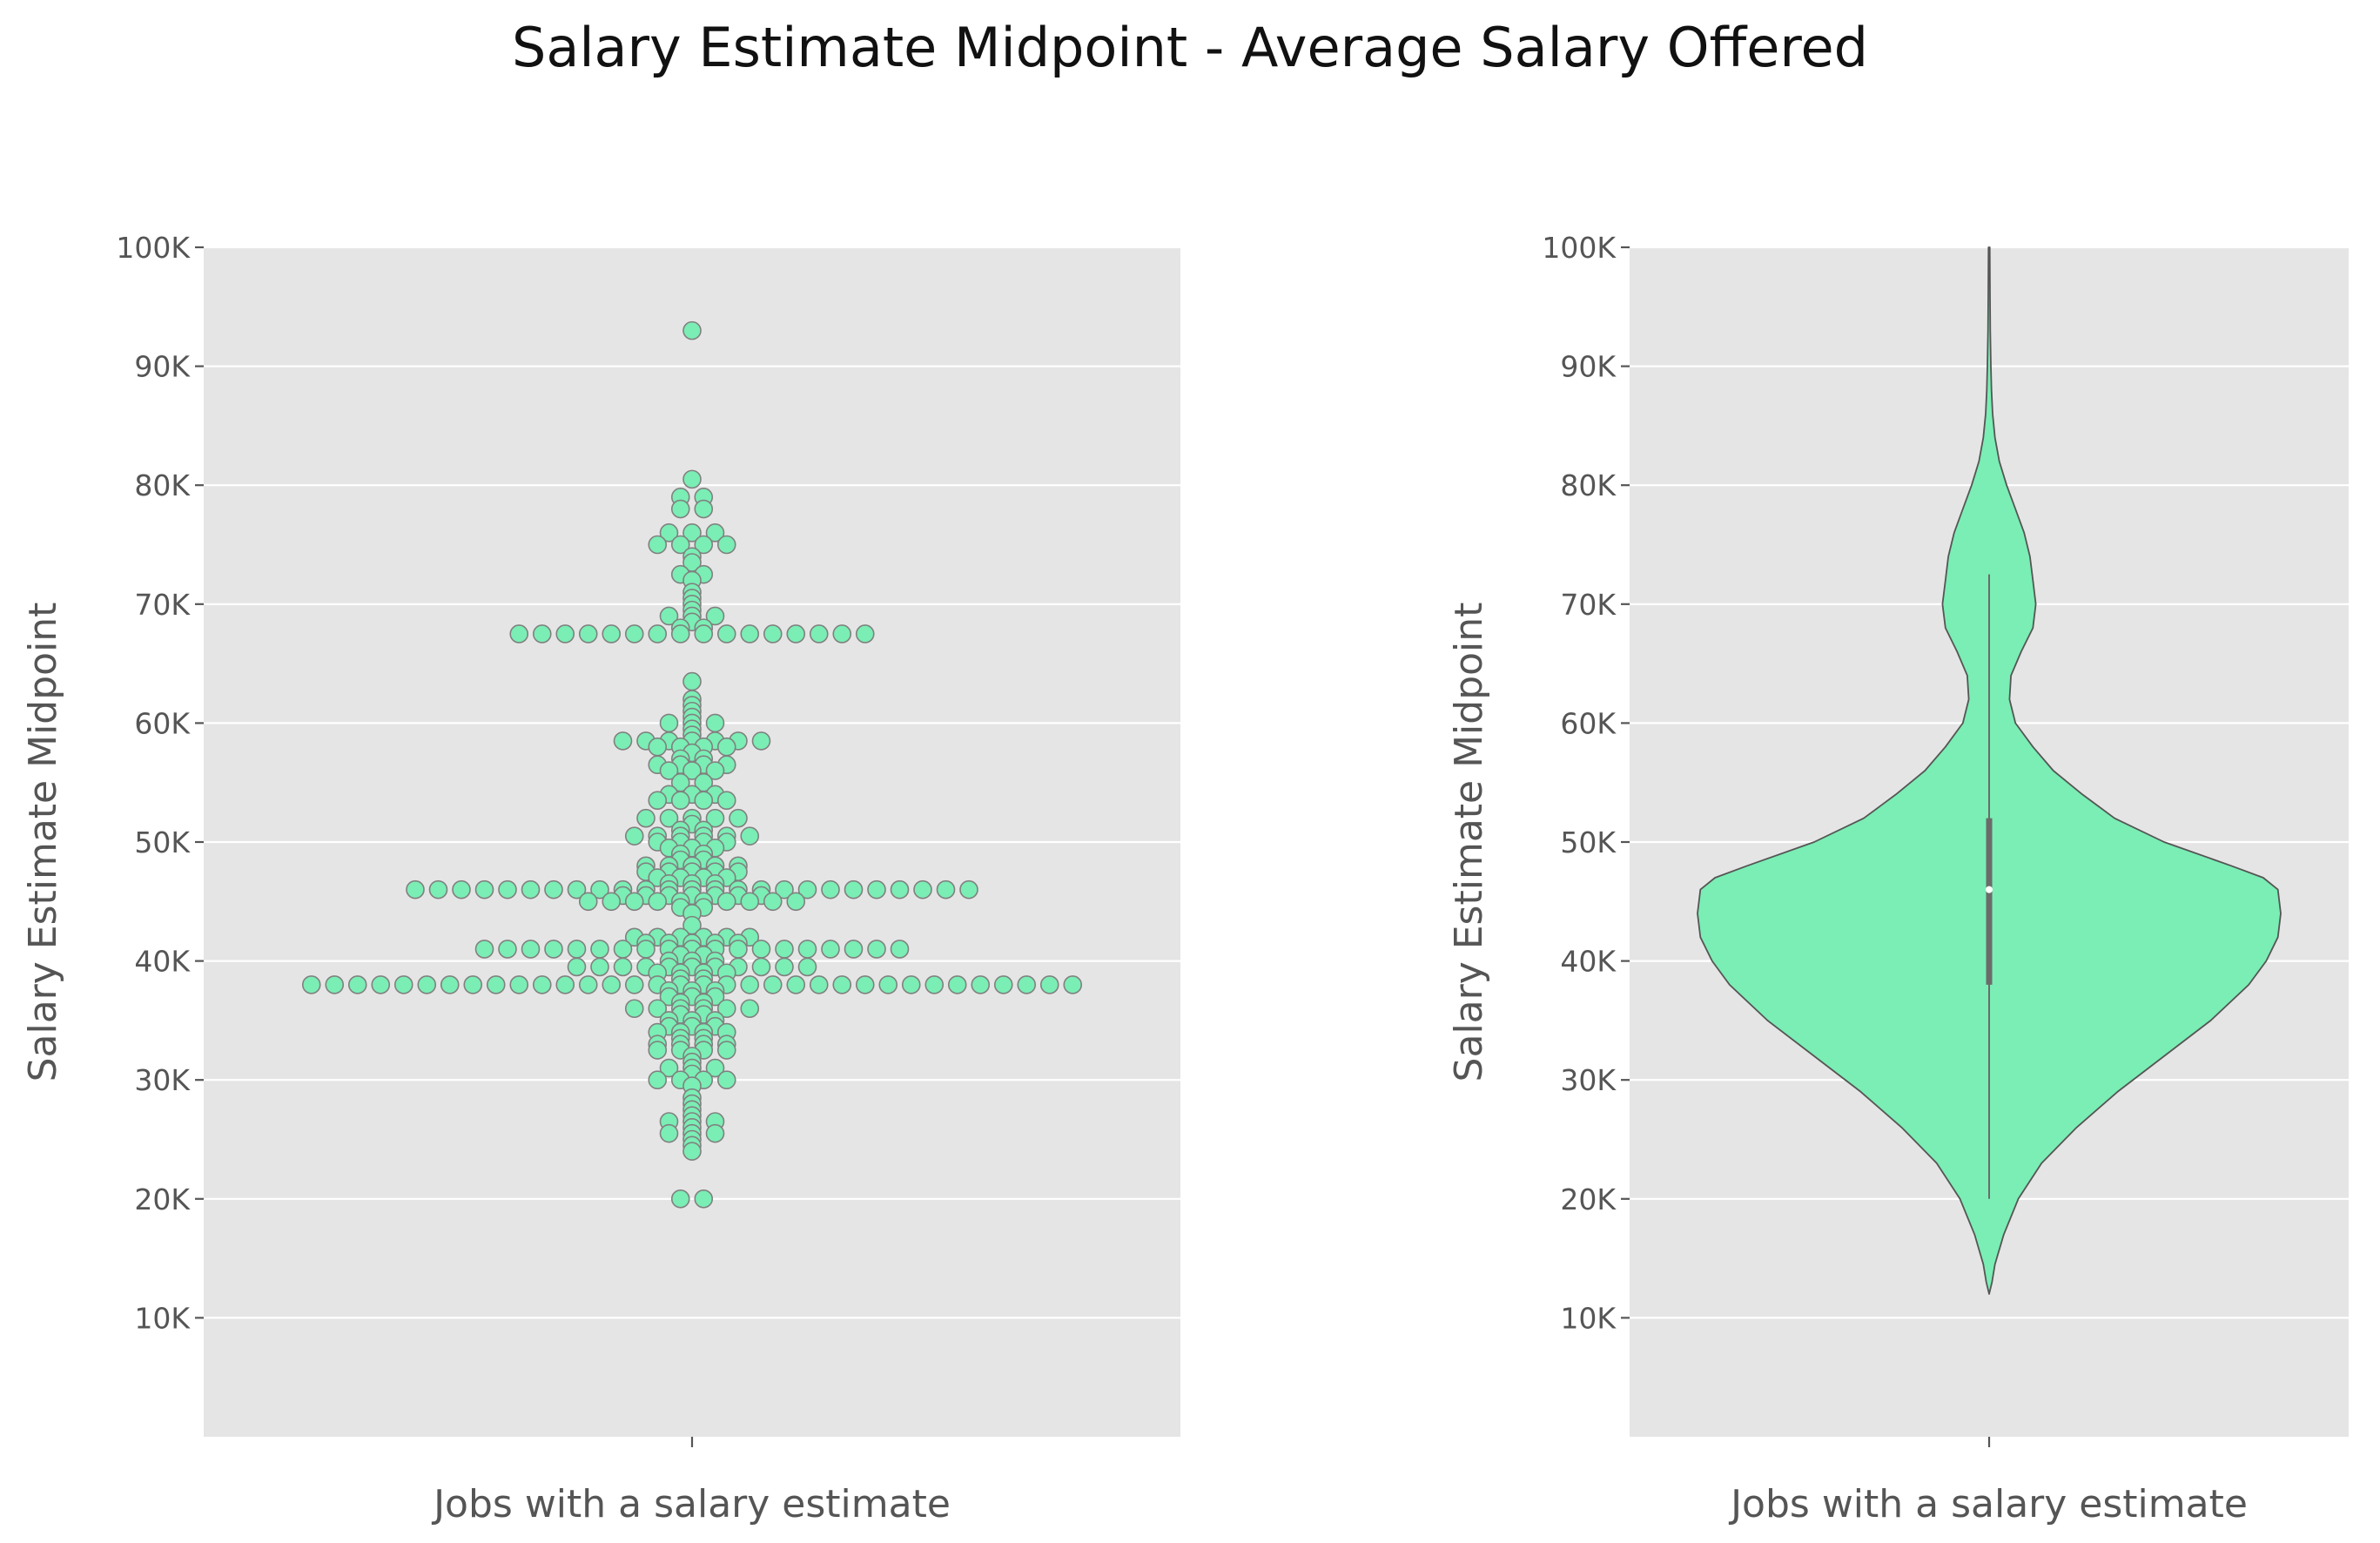 The height and width of the screenshot is (1543, 2380). I want to click on y-tick-label: 20K, so click(1588, 1200).